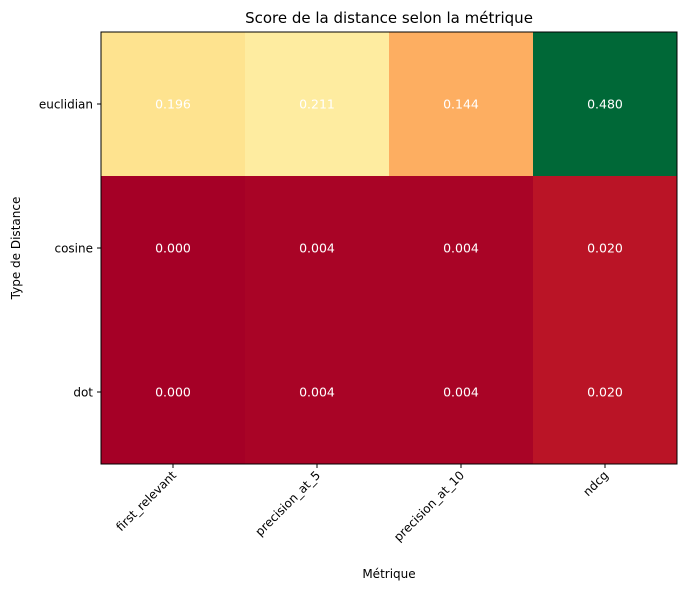 The width and height of the screenshot is (686, 594). What do you see at coordinates (595, 483) in the screenshot?
I see `x-tick-label: ndcg` at bounding box center [595, 483].